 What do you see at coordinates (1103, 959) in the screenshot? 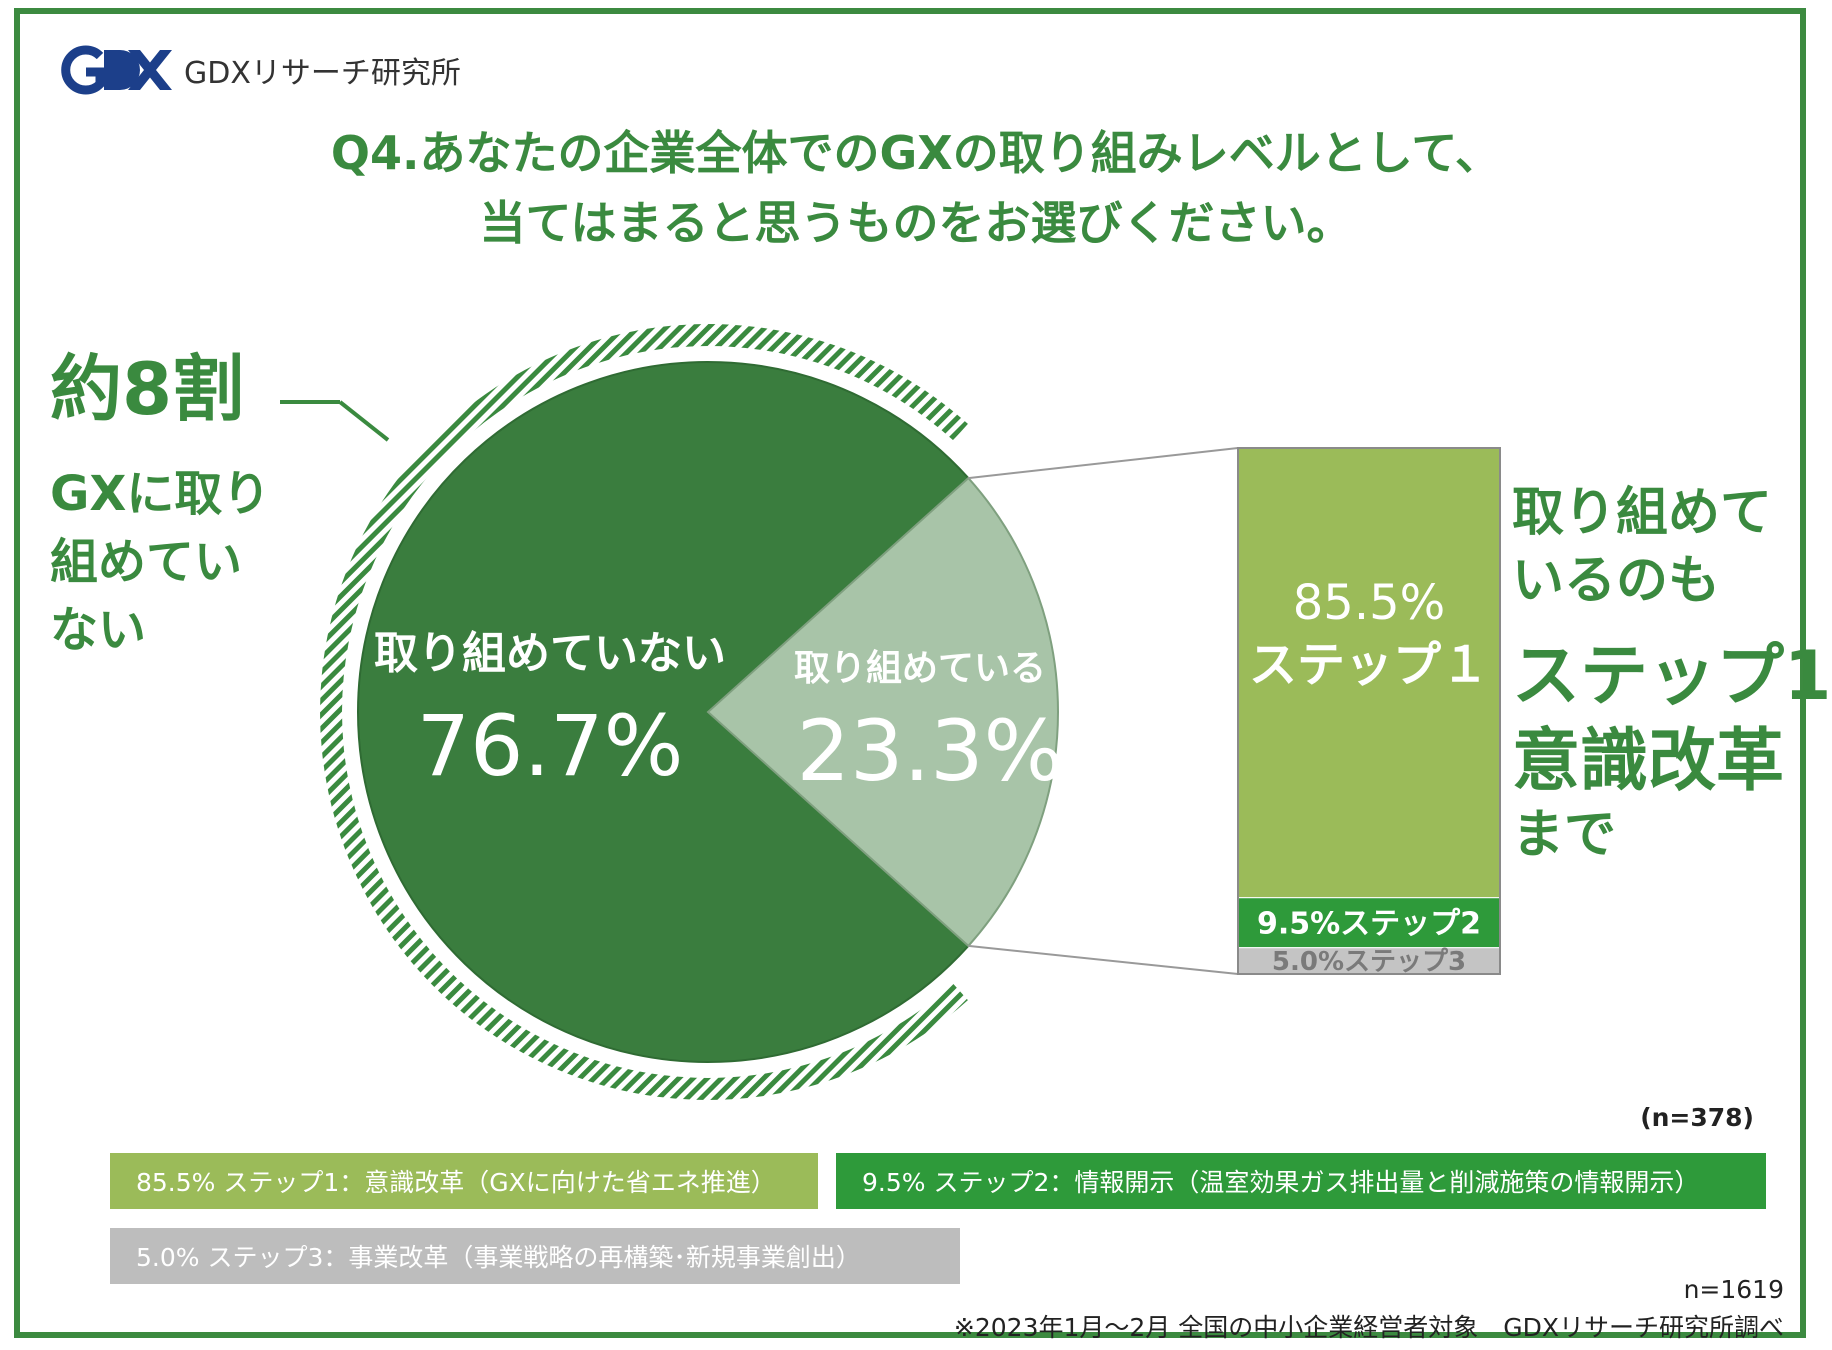
I see `connector-line-bottom` at bounding box center [1103, 959].